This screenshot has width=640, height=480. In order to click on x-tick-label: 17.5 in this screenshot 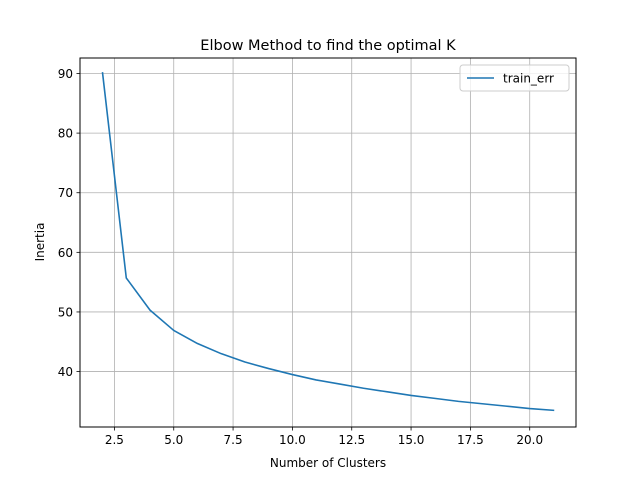, I will do `click(470, 440)`.